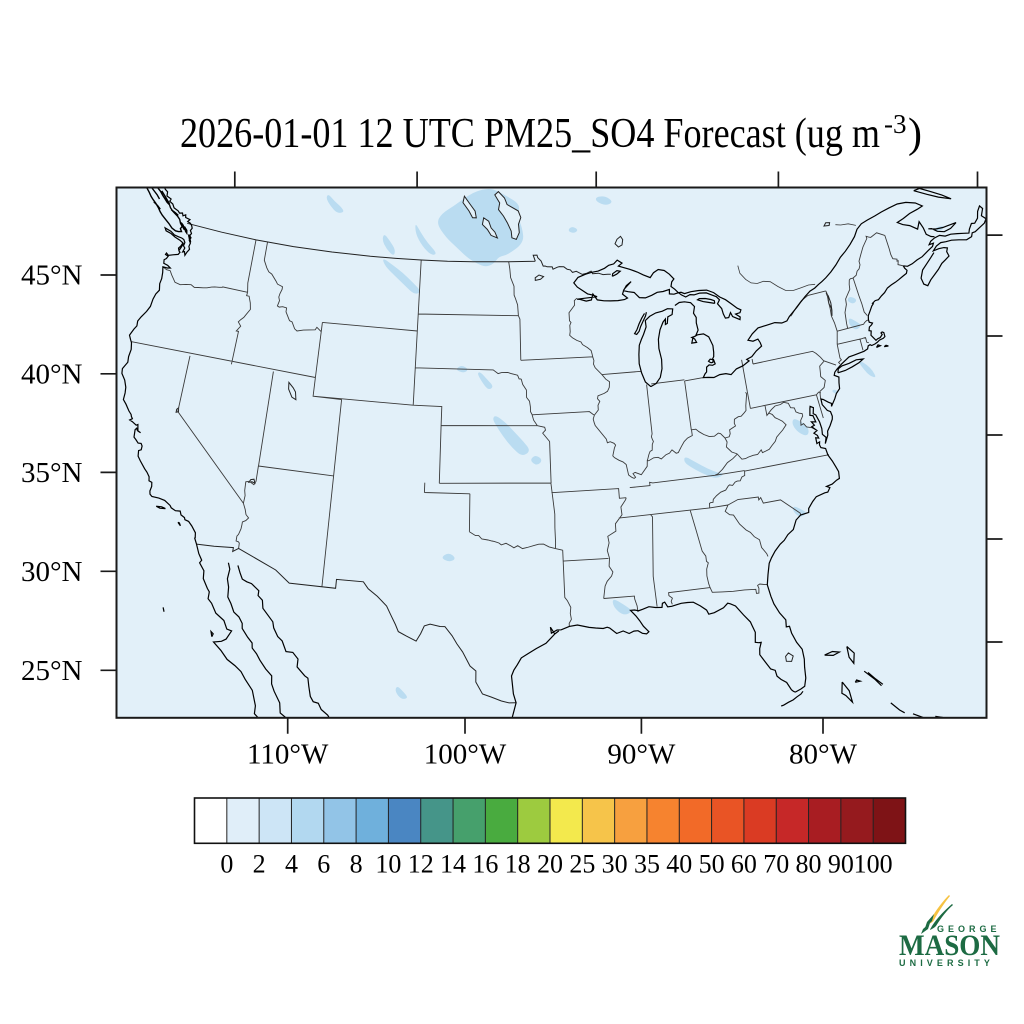 This screenshot has width=1024, height=1024. What do you see at coordinates (949, 945) in the screenshot?
I see `svg-text: MASON` at bounding box center [949, 945].